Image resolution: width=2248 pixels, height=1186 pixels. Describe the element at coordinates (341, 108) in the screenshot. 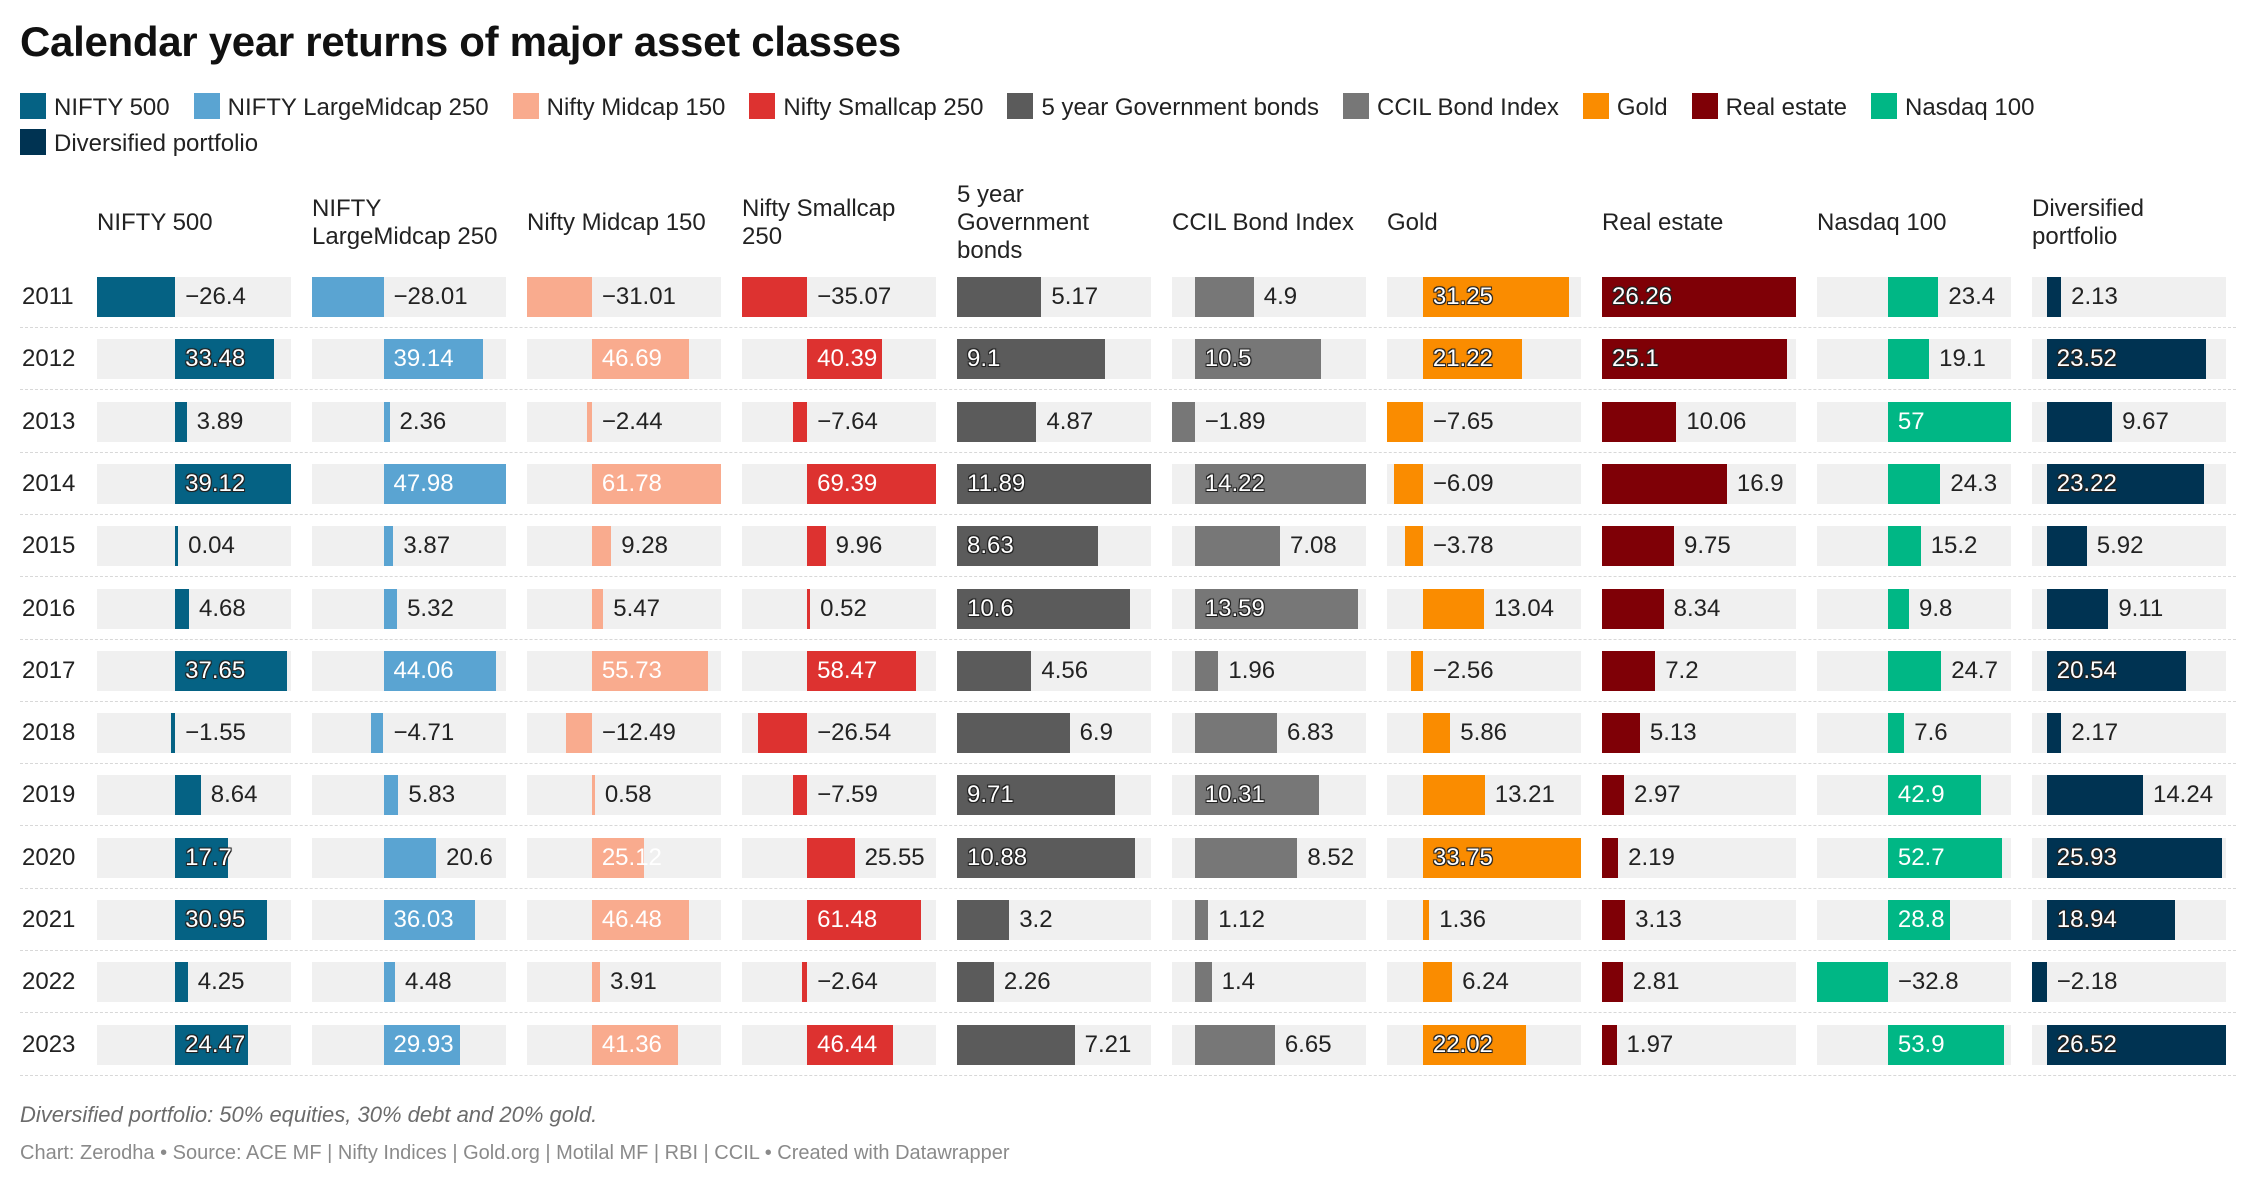

I see `legend-item-nifty-largemidcap-250: NIFTY LargeMidcap 250` at that location.